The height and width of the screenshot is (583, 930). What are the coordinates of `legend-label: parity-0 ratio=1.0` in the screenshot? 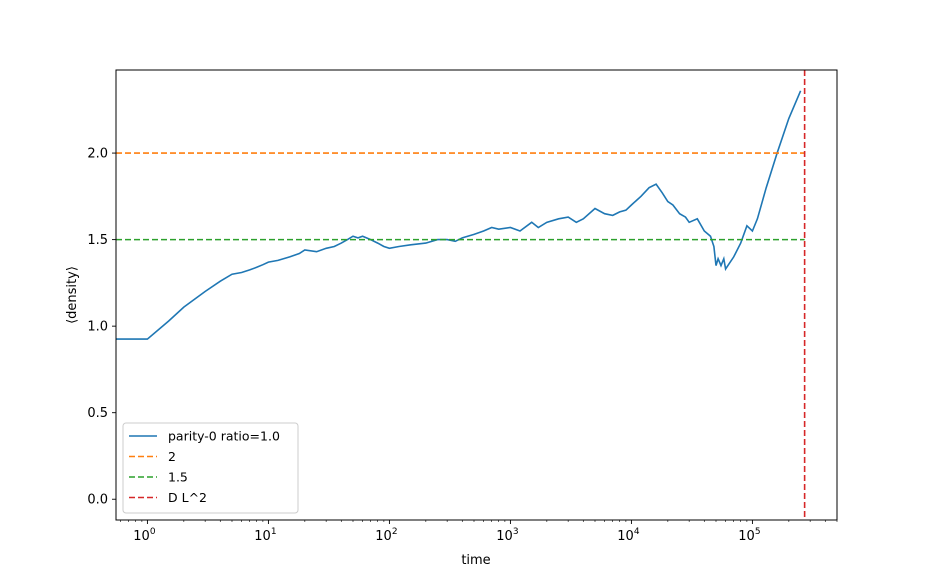 It's located at (224, 436).